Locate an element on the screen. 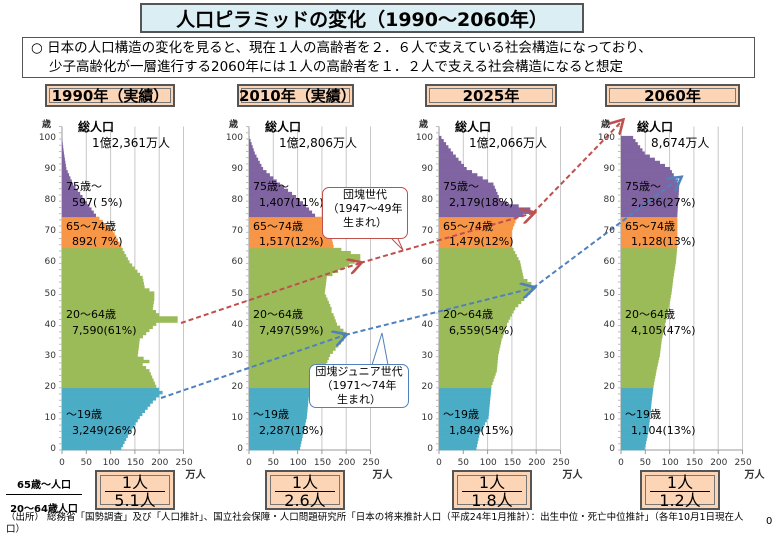 Image resolution: width=780 pixels, height=540 pixels. ratio-denominator: 5.1人 is located at coordinates (135, 500).